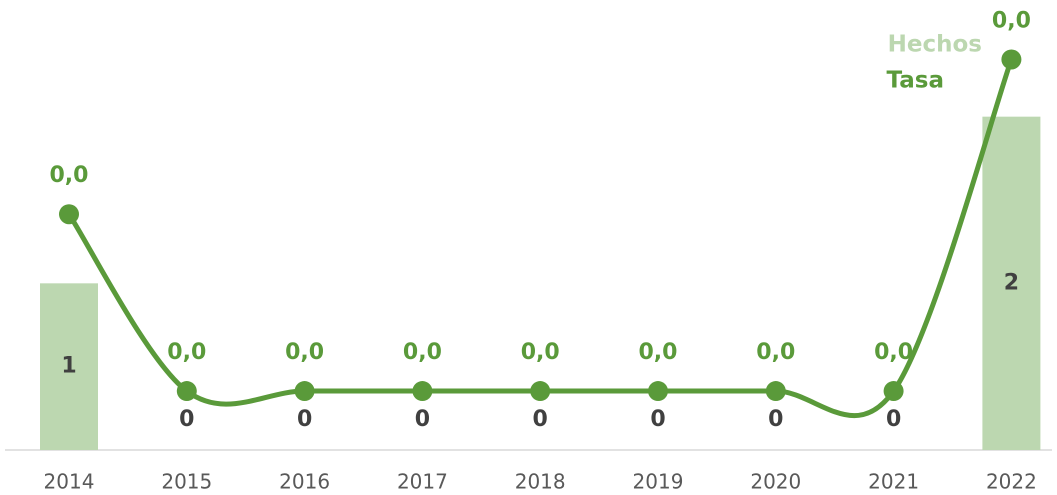  I want to click on x-tick-label: 2019, so click(658, 482).